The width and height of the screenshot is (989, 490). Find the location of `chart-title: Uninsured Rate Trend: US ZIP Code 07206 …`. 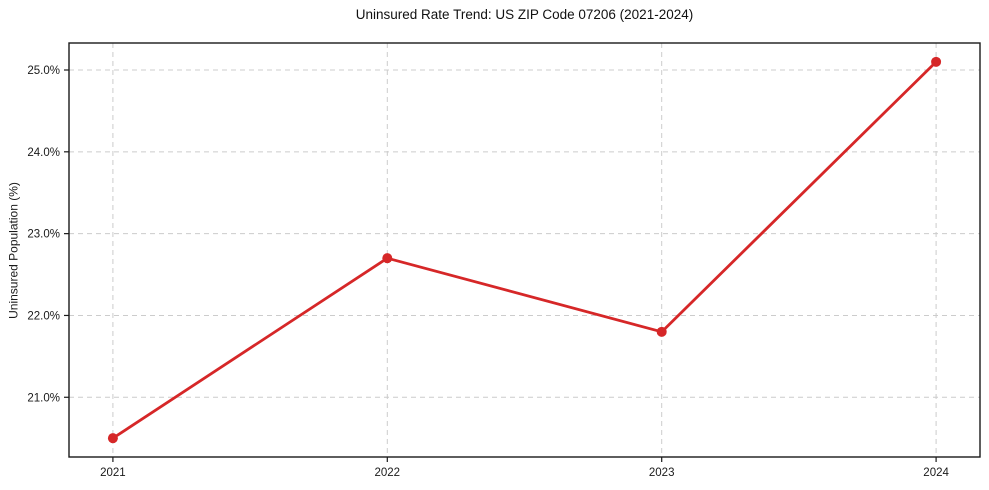

chart-title: Uninsured Rate Trend: US ZIP Code 07206 … is located at coordinates (524, 14).